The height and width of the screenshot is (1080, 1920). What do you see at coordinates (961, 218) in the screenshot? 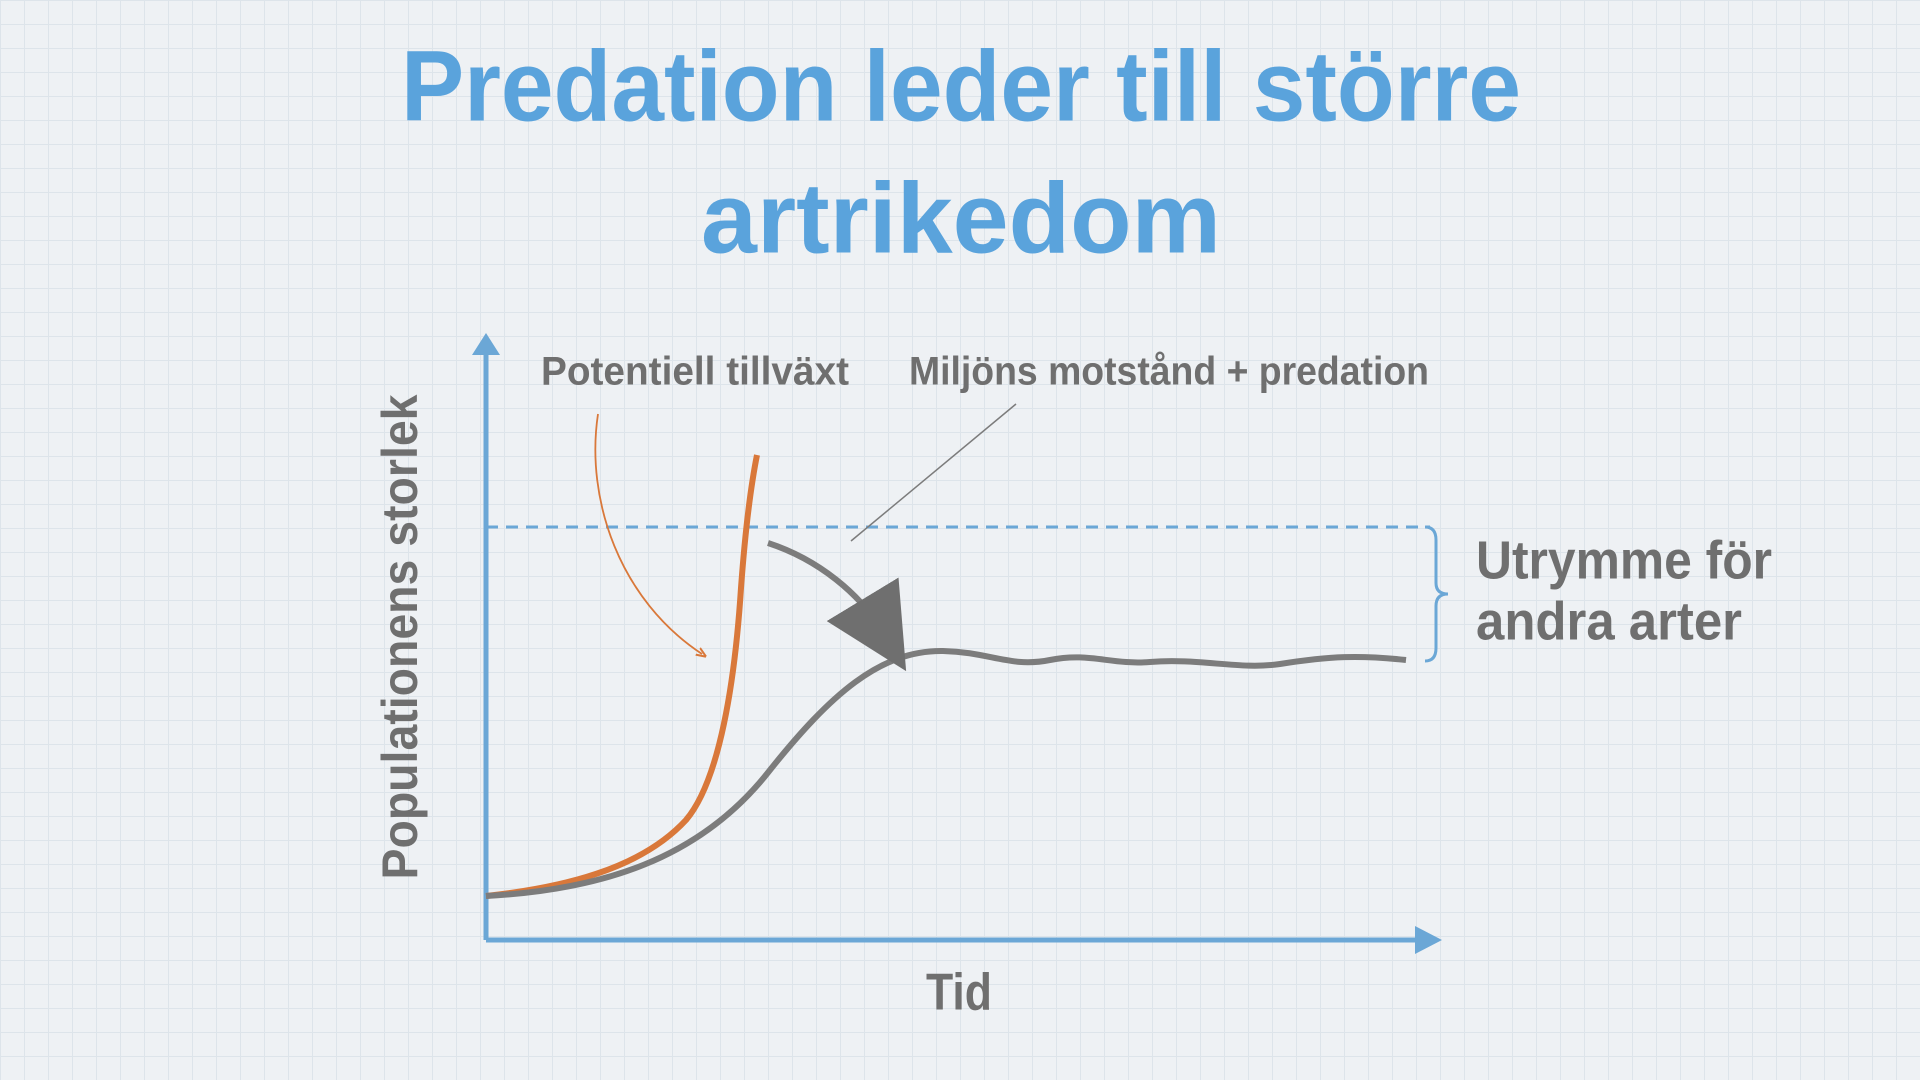
I see `title-line: artrikedom` at bounding box center [961, 218].